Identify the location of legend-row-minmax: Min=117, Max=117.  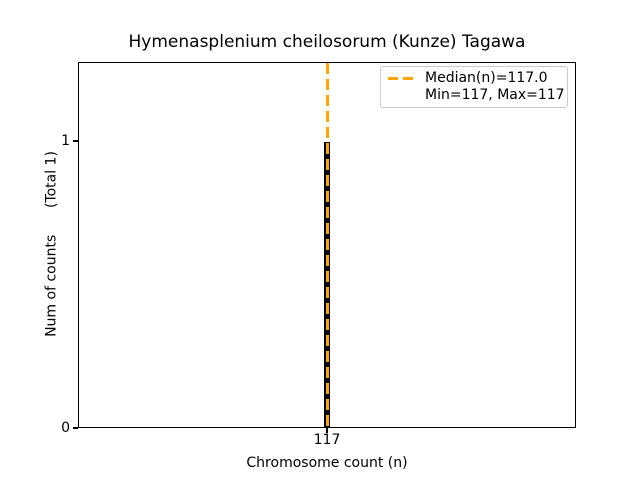
(476, 95).